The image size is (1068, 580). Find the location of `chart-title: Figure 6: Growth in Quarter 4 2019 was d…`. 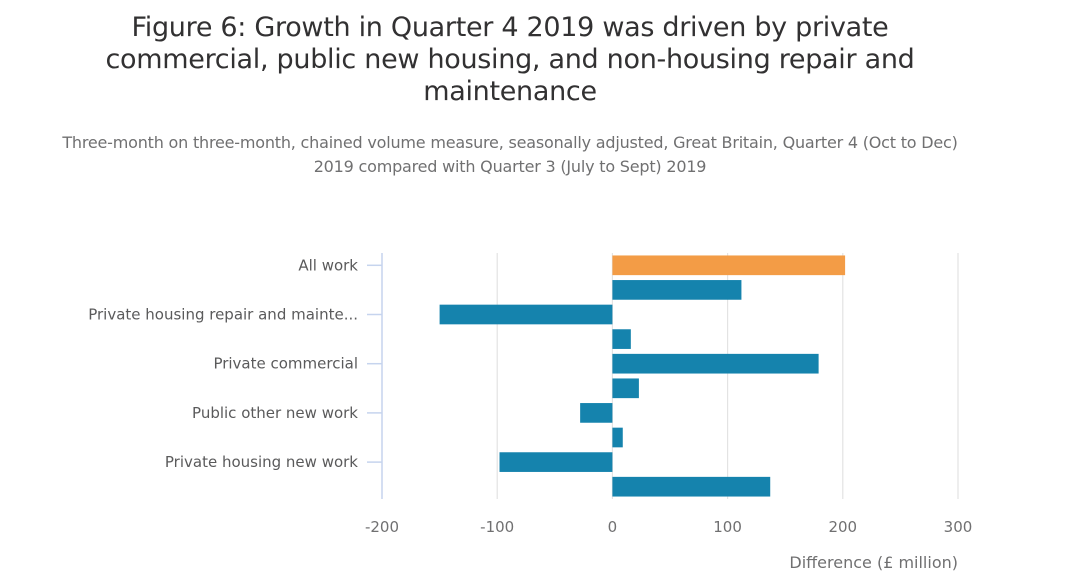

chart-title: Figure 6: Growth in Quarter 4 2019 was d… is located at coordinates (510, 59).